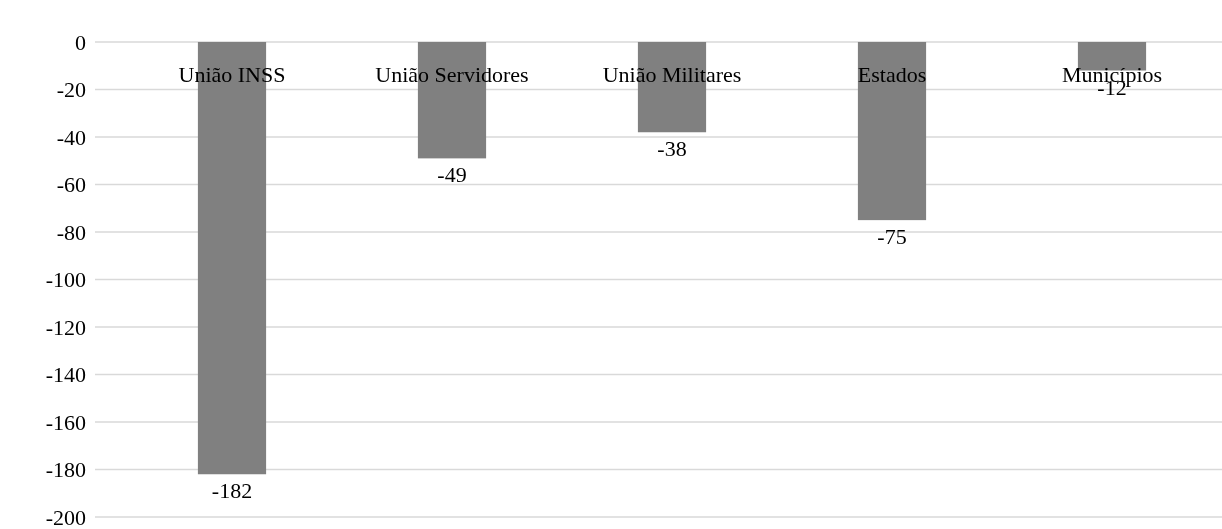 This screenshot has width=1222, height=529. I want to click on y-tick-label: -160, so click(65, 422).